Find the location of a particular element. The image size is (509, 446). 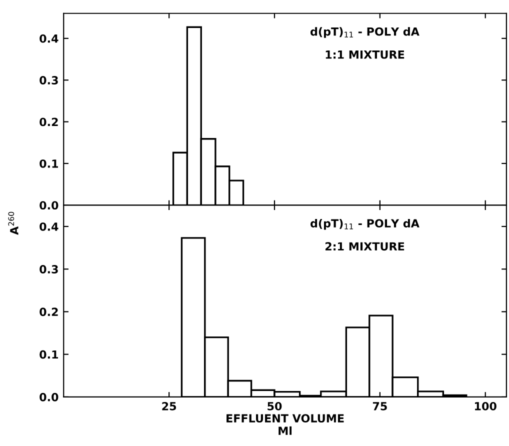

y-axis-title: A$^{260}$ is located at coordinates (13, 223).